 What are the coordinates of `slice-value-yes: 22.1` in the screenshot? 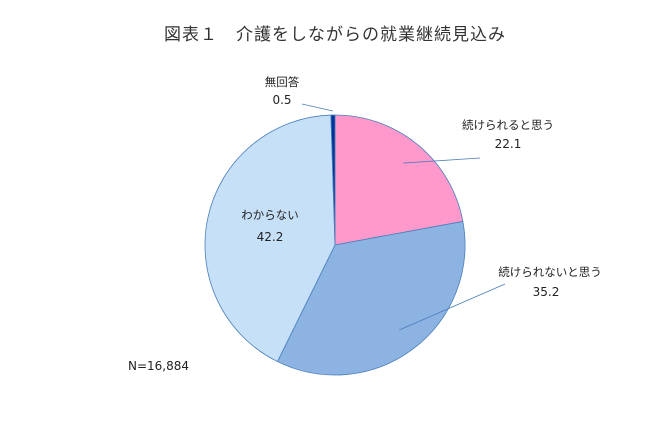 It's located at (508, 144).